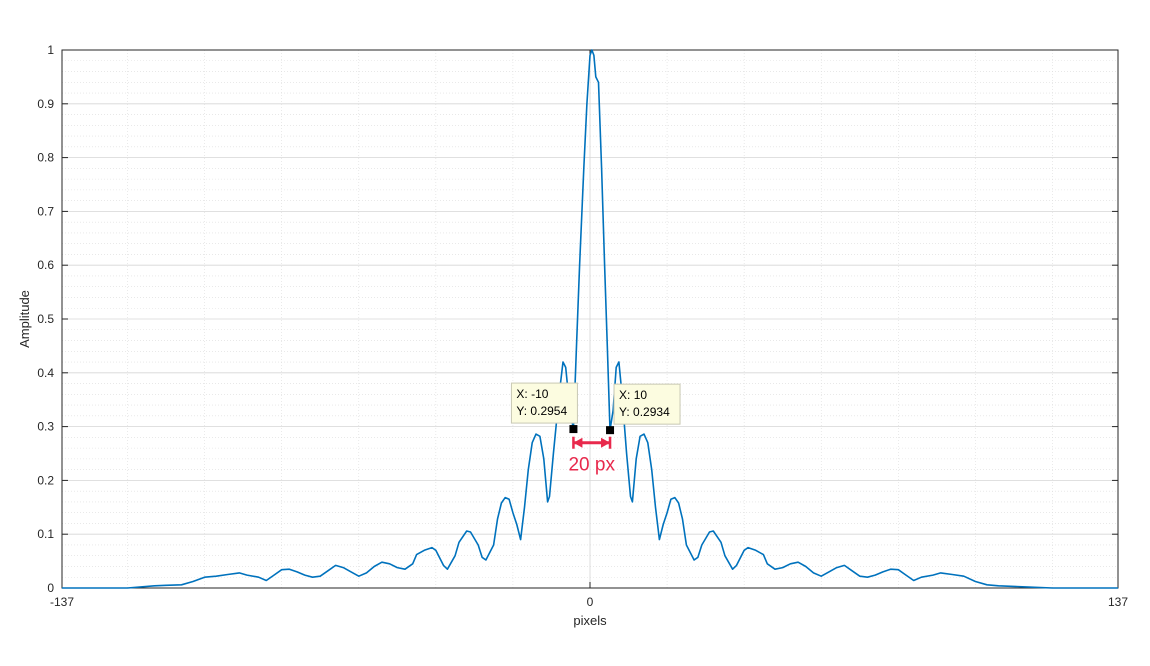  Describe the element at coordinates (45, 265) in the screenshot. I see `y-tick-label: 0.6` at that location.